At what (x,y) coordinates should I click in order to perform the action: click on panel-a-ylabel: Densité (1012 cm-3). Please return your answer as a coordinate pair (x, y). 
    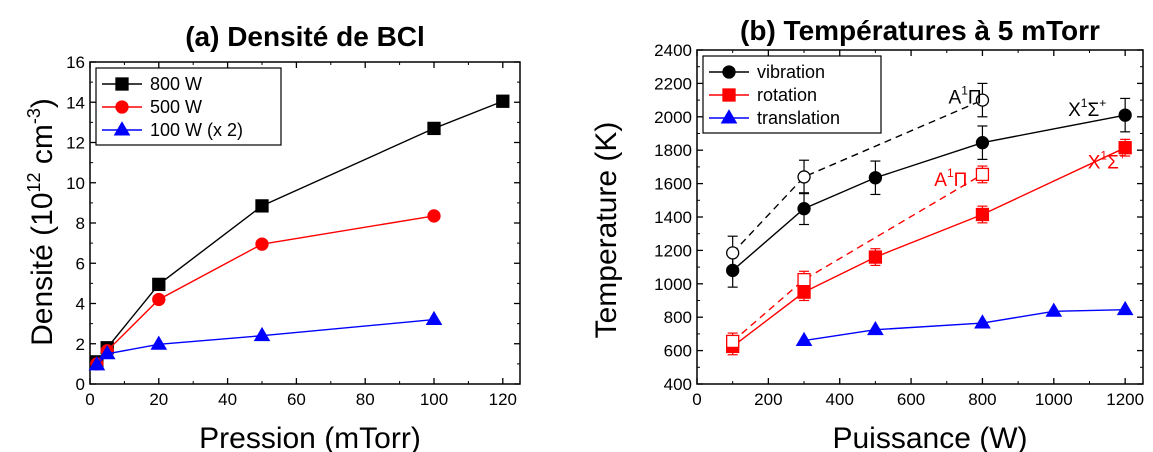
    Looking at the image, I should click on (41, 222).